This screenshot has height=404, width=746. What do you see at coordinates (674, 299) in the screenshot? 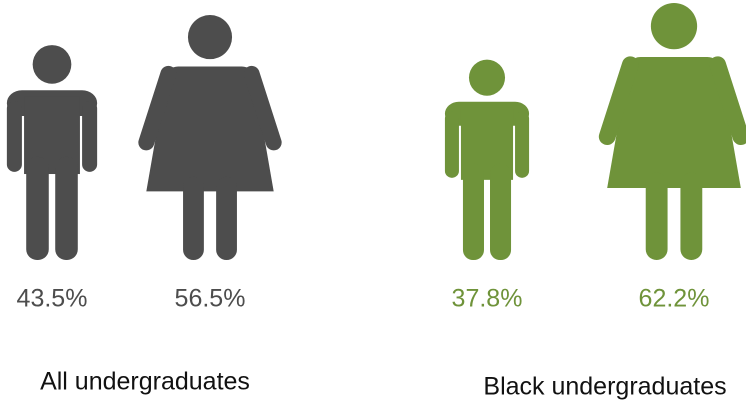
I see `value-label: 62.2%` at bounding box center [674, 299].